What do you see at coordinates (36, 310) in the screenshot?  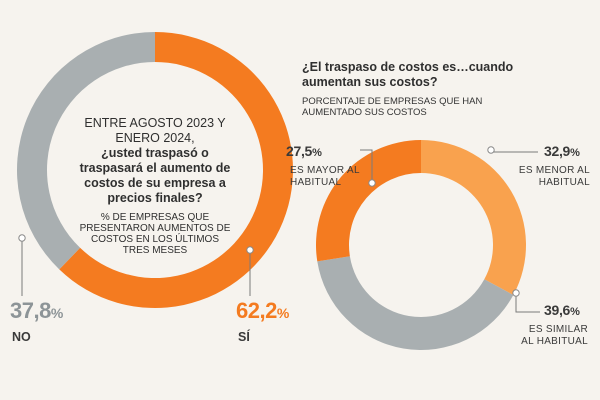 I see `no-value-label: 37,8%` at bounding box center [36, 310].